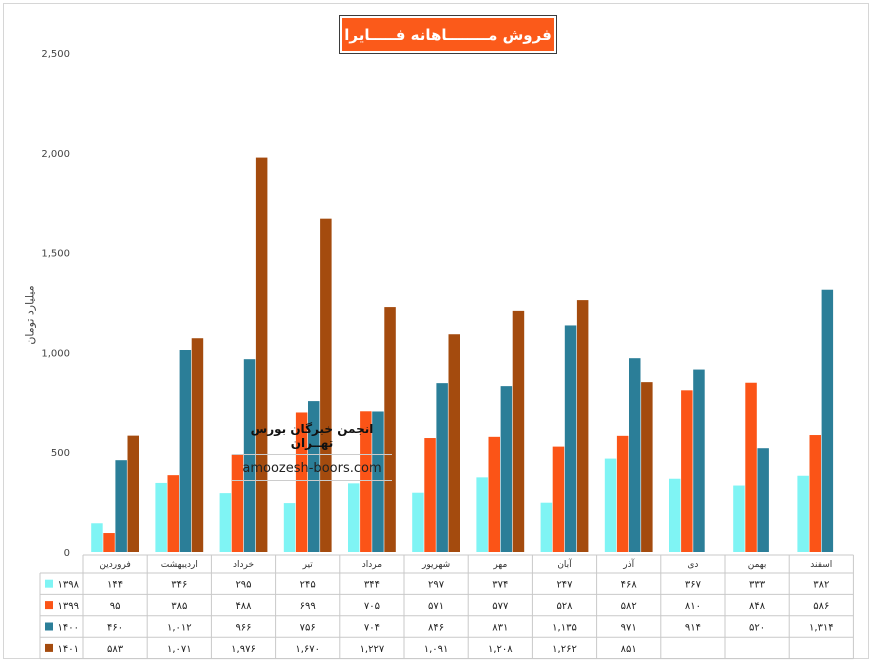 Image resolution: width=873 pixels, height=662 pixels. What do you see at coordinates (115, 649) in the screenshot?
I see `table-cell-value: ۵۸۳` at bounding box center [115, 649].